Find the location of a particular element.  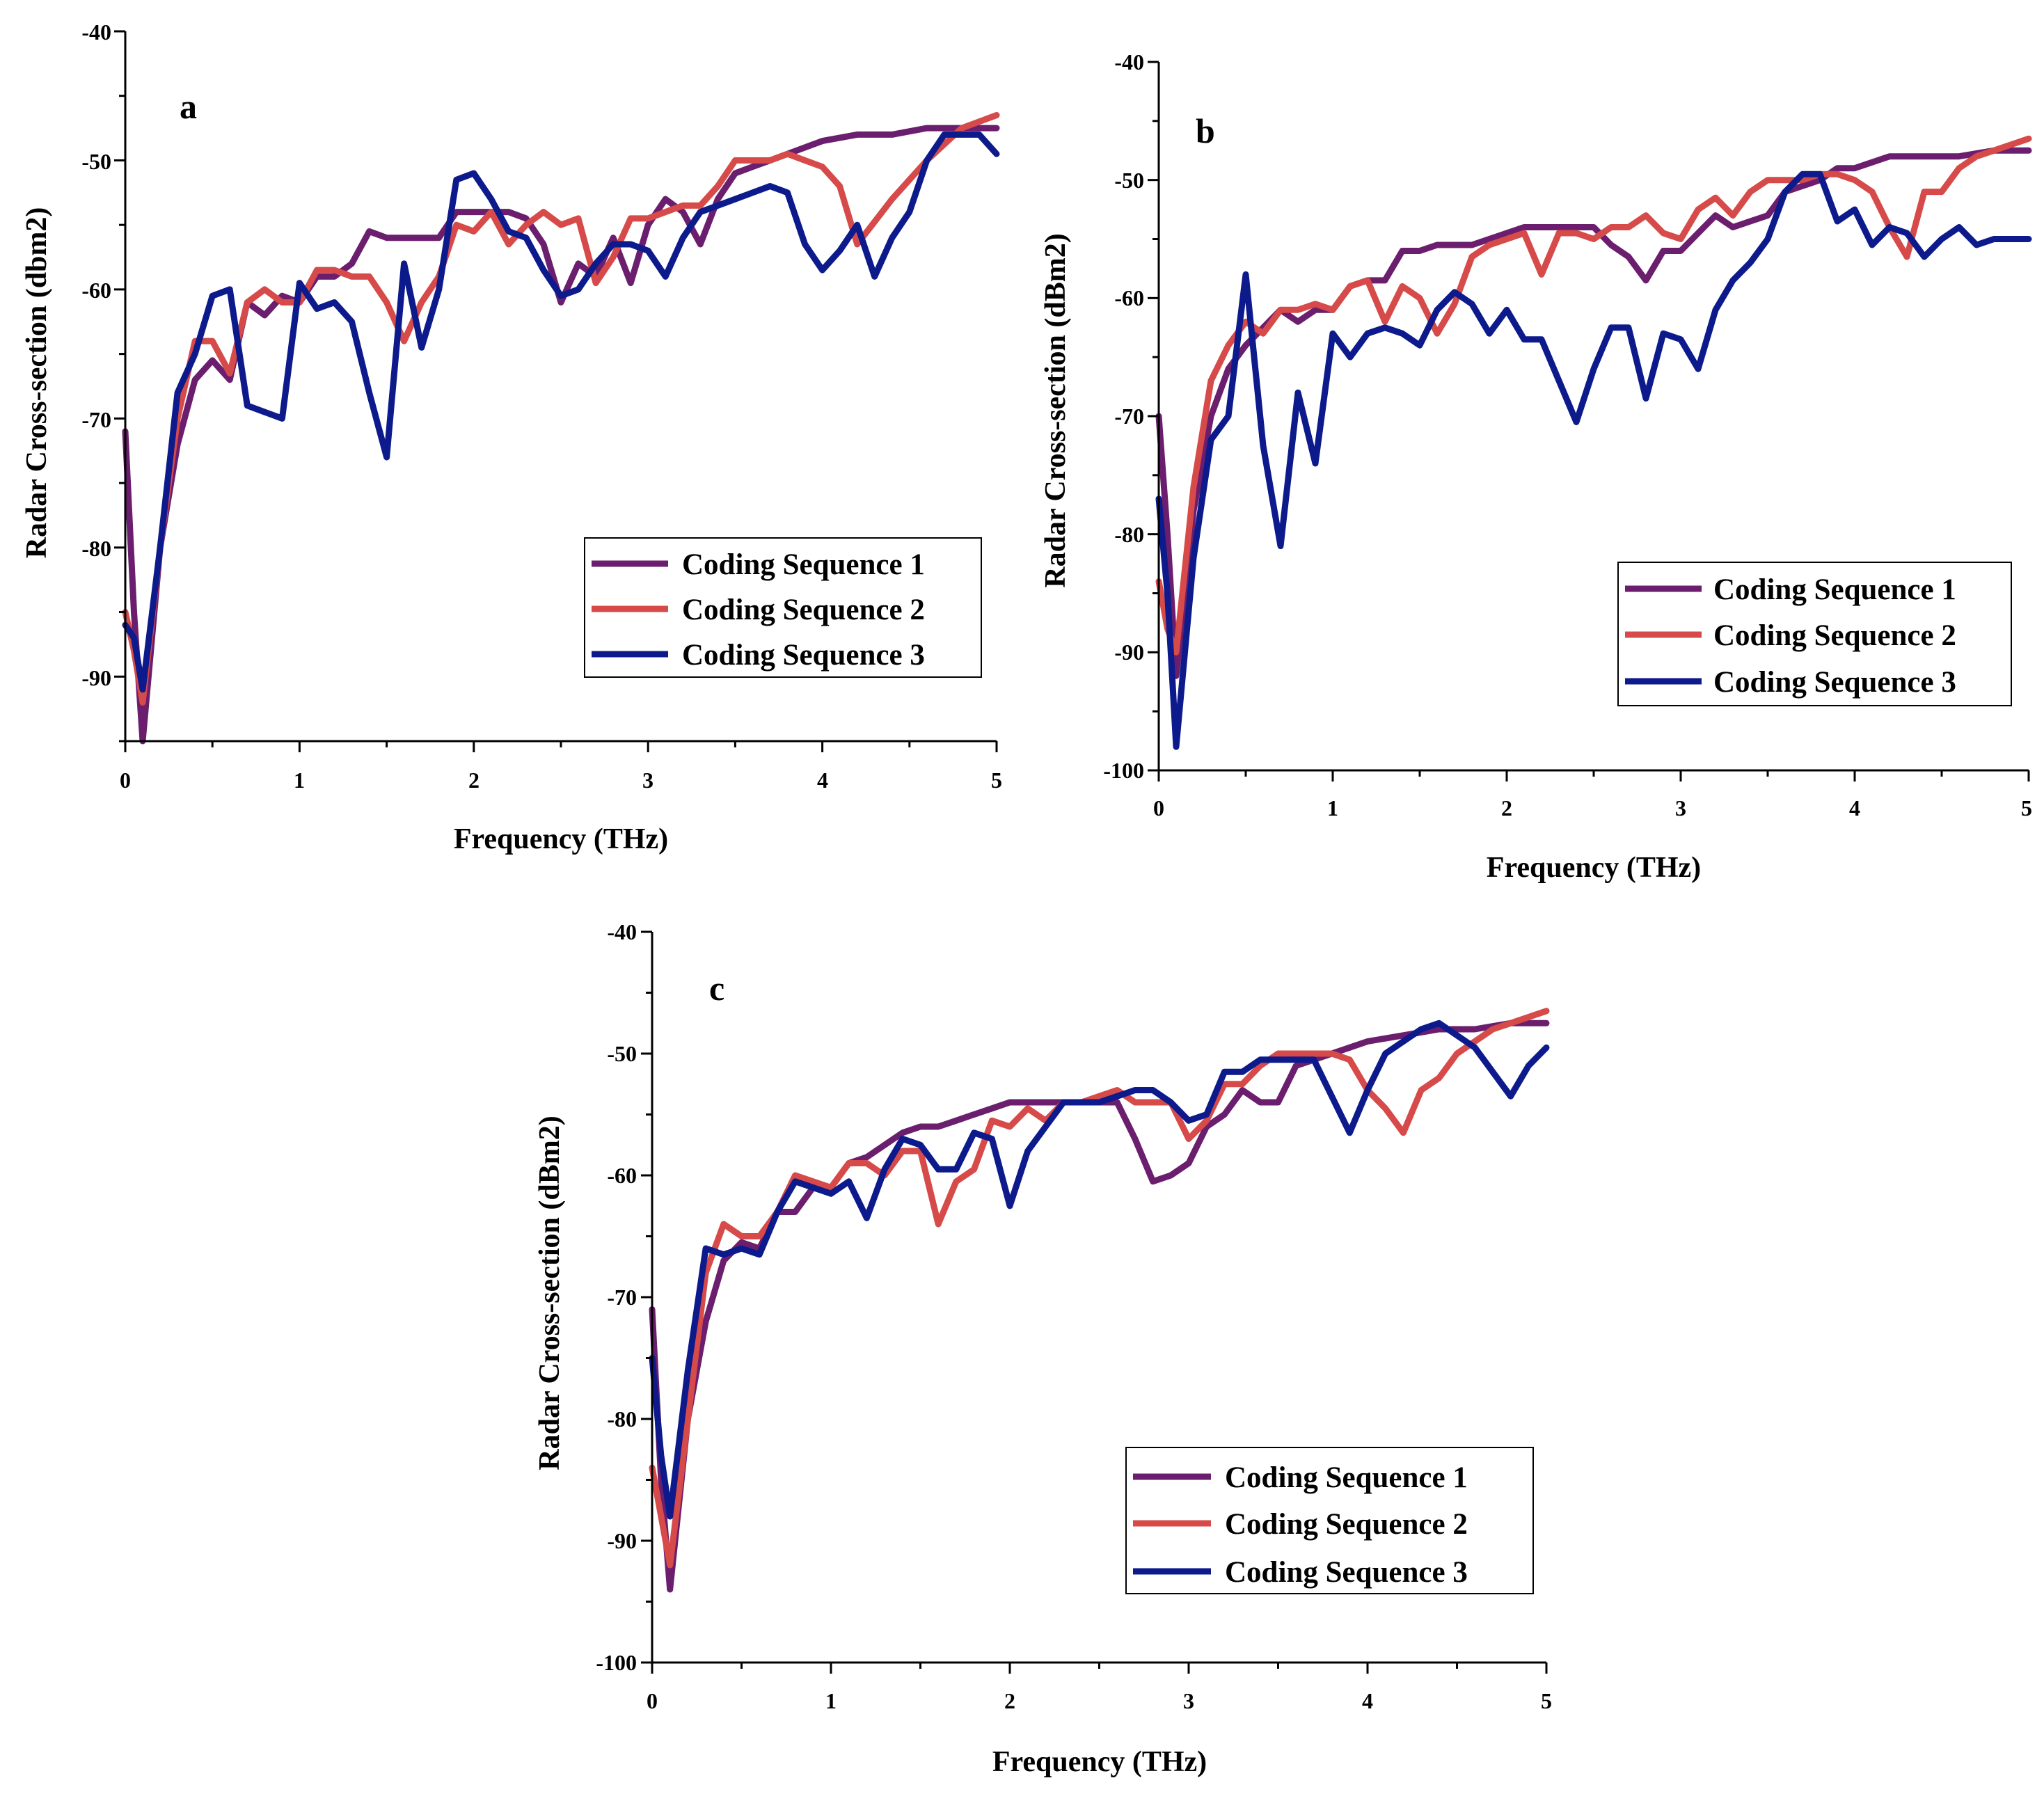

panel-c-y-axis-title: Radar Cross-section (dBm2) is located at coordinates (550, 1293).